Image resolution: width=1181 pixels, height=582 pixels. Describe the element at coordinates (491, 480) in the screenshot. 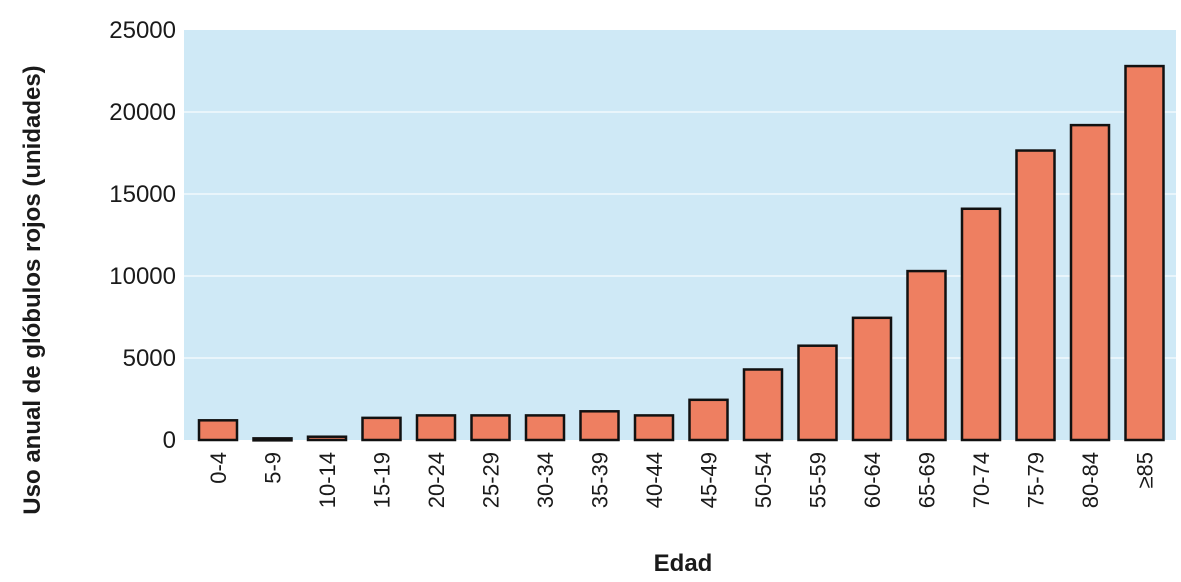

I see `x-tick-label: 25-29` at that location.